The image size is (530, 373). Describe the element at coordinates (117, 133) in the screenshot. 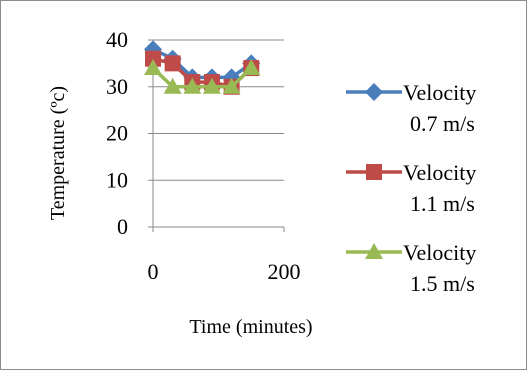

I see `y-tick-label: 20` at that location.